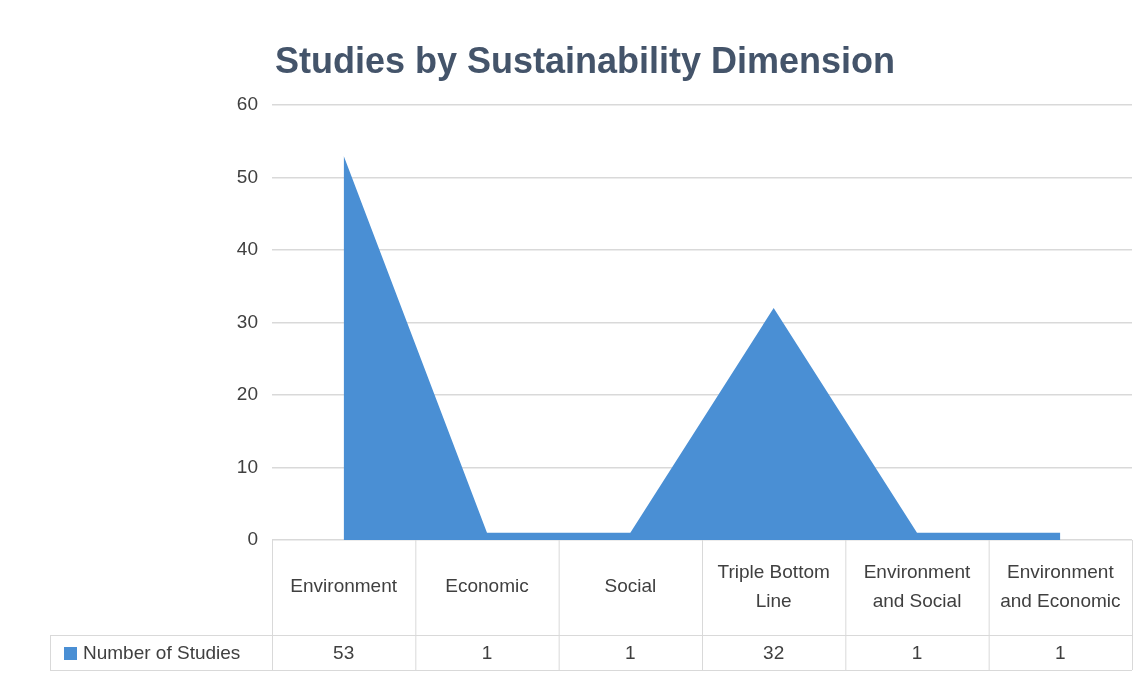  I want to click on x-tick-label: Economic, so click(487, 586).